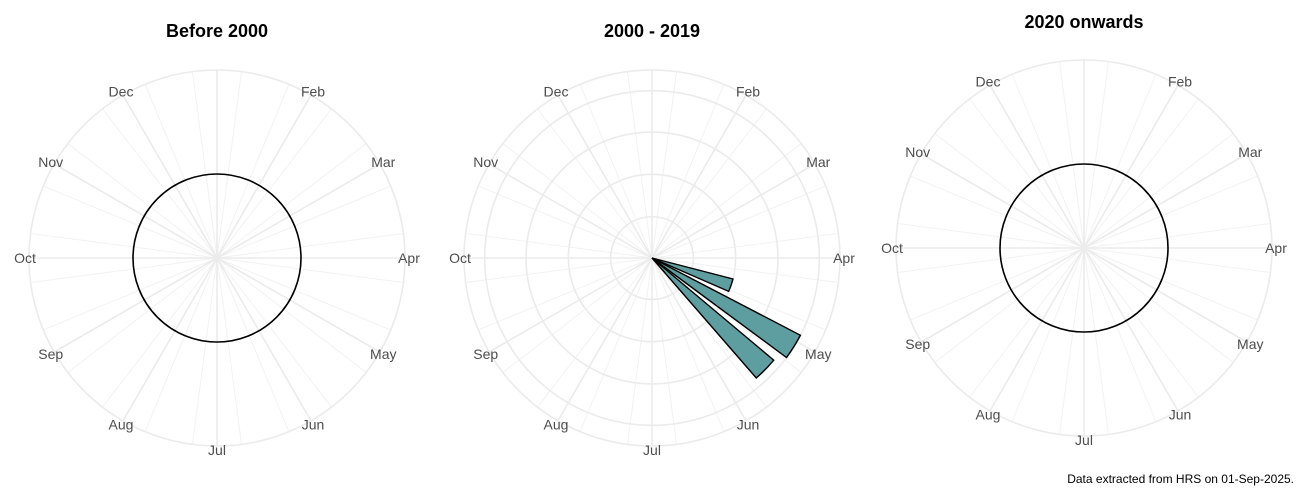  I want to click on panel-title: Before 2000, so click(217, 31).